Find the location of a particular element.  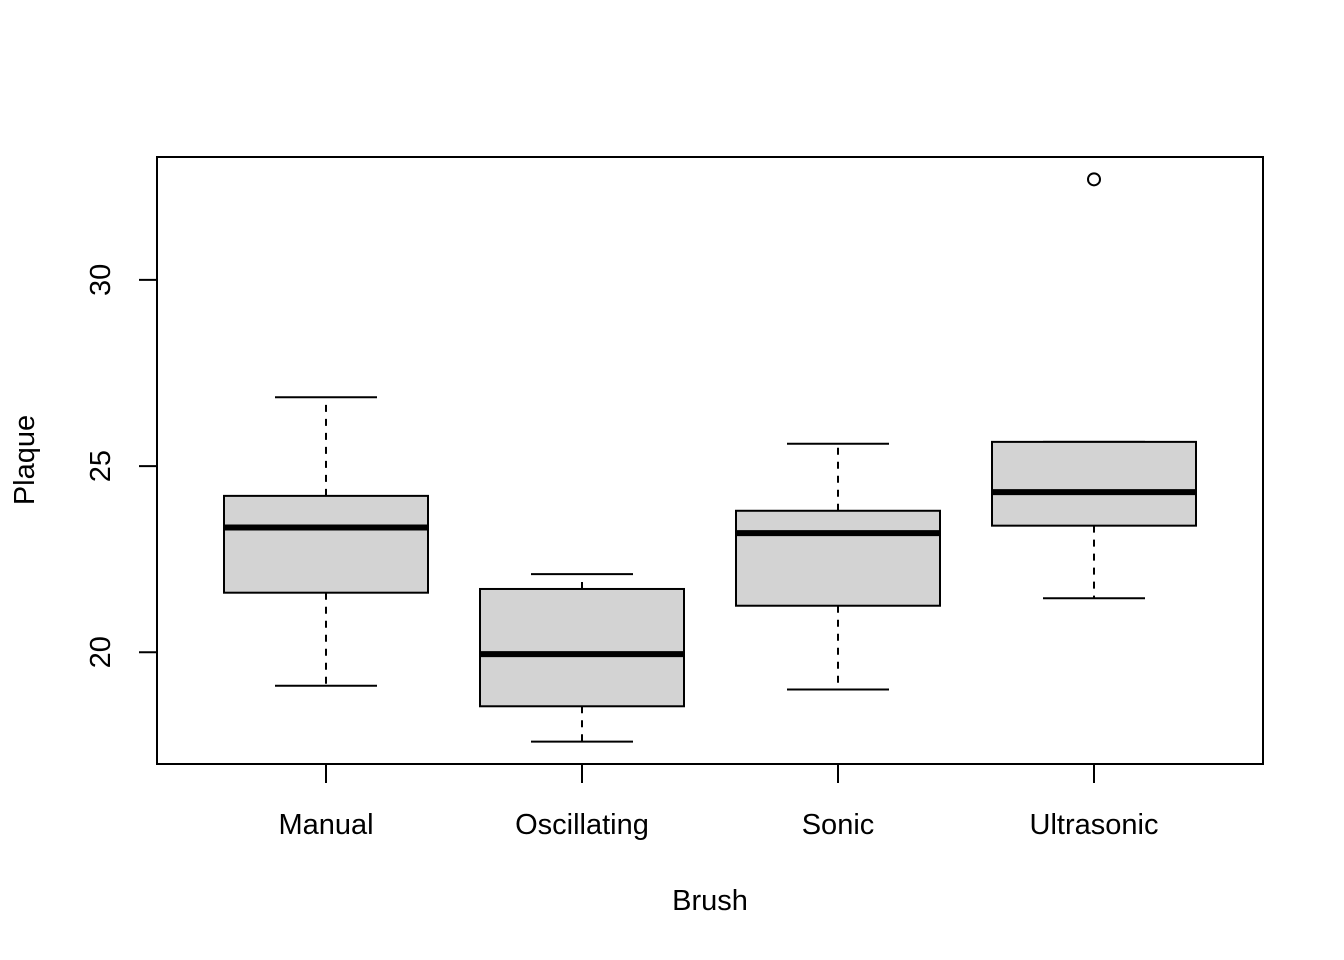

iqr-box-oscillating is located at coordinates (582, 647).